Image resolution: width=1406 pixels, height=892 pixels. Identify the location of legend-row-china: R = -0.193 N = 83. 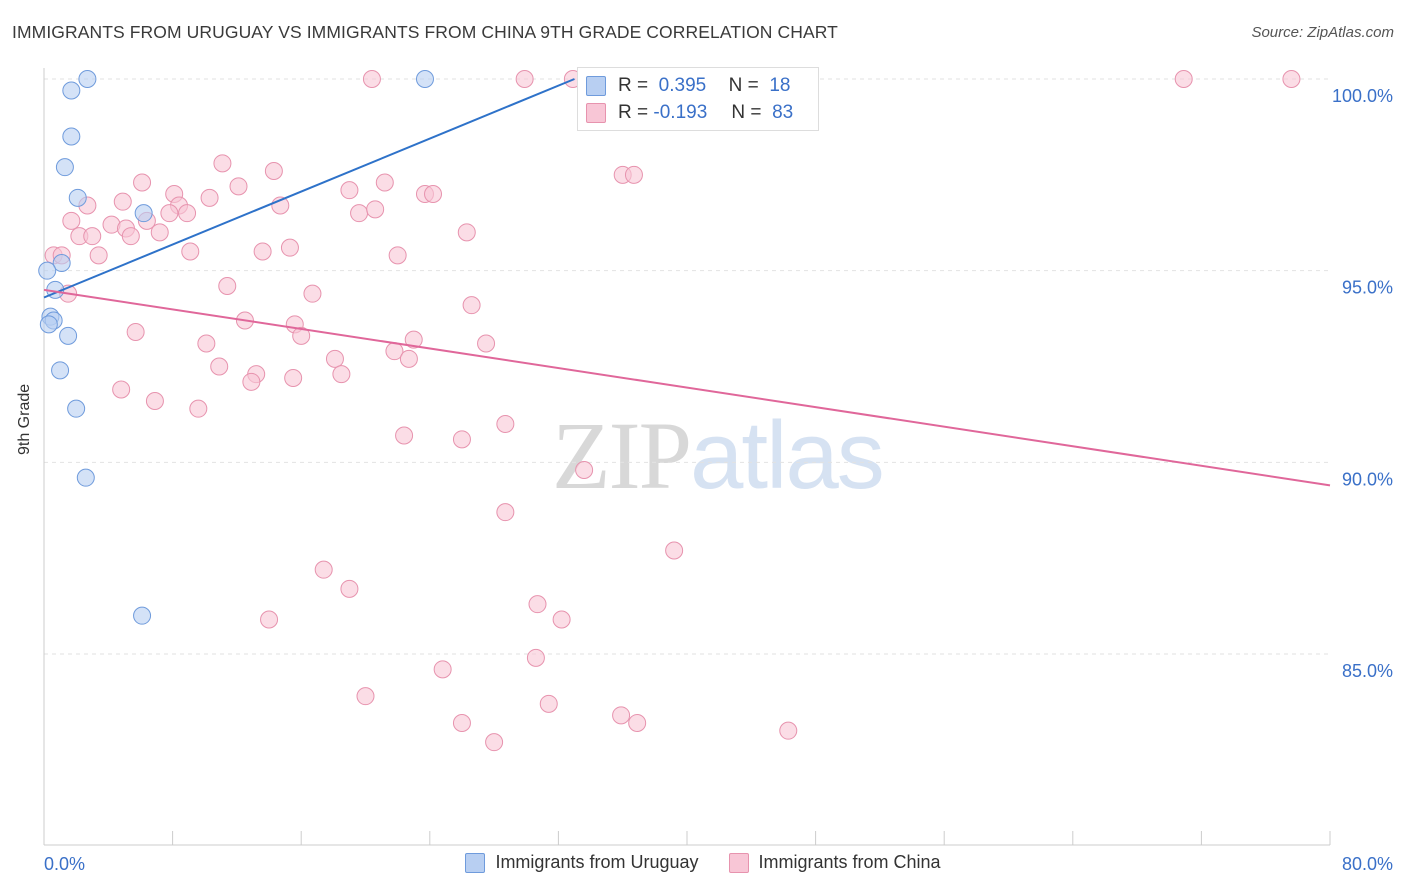
(689, 113).